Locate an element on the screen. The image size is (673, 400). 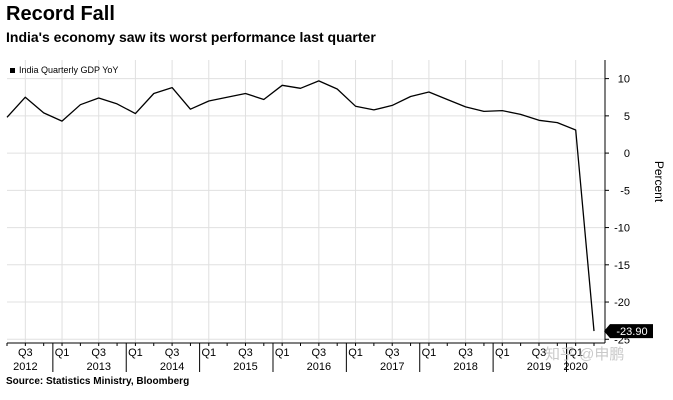
y-tick-label: 0 is located at coordinates (627, 154).